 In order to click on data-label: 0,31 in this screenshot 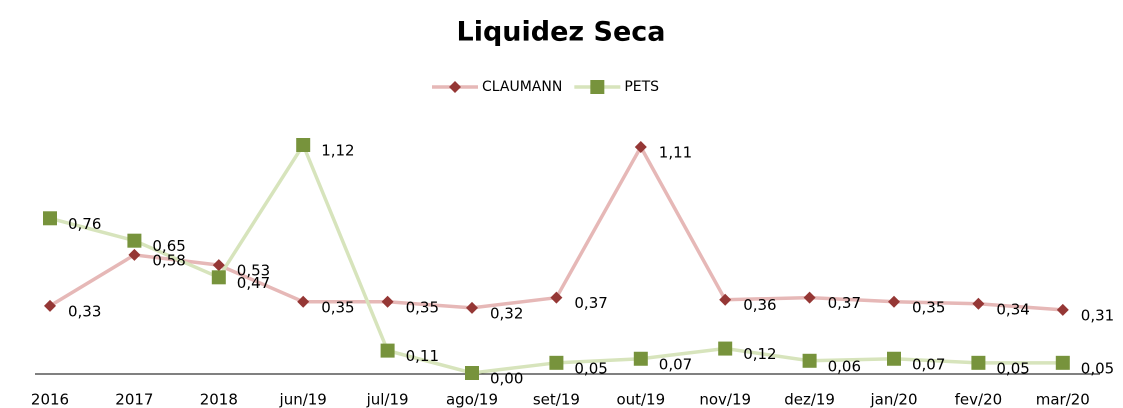, I will do `click(1097, 315)`.